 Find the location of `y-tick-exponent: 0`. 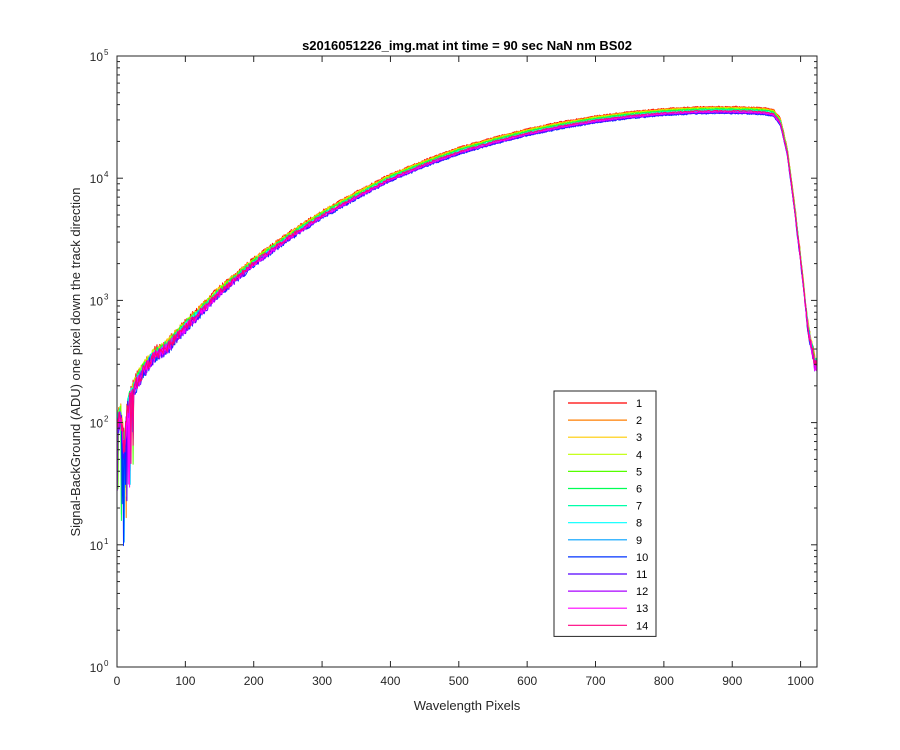

y-tick-exponent: 0 is located at coordinates (106, 663).